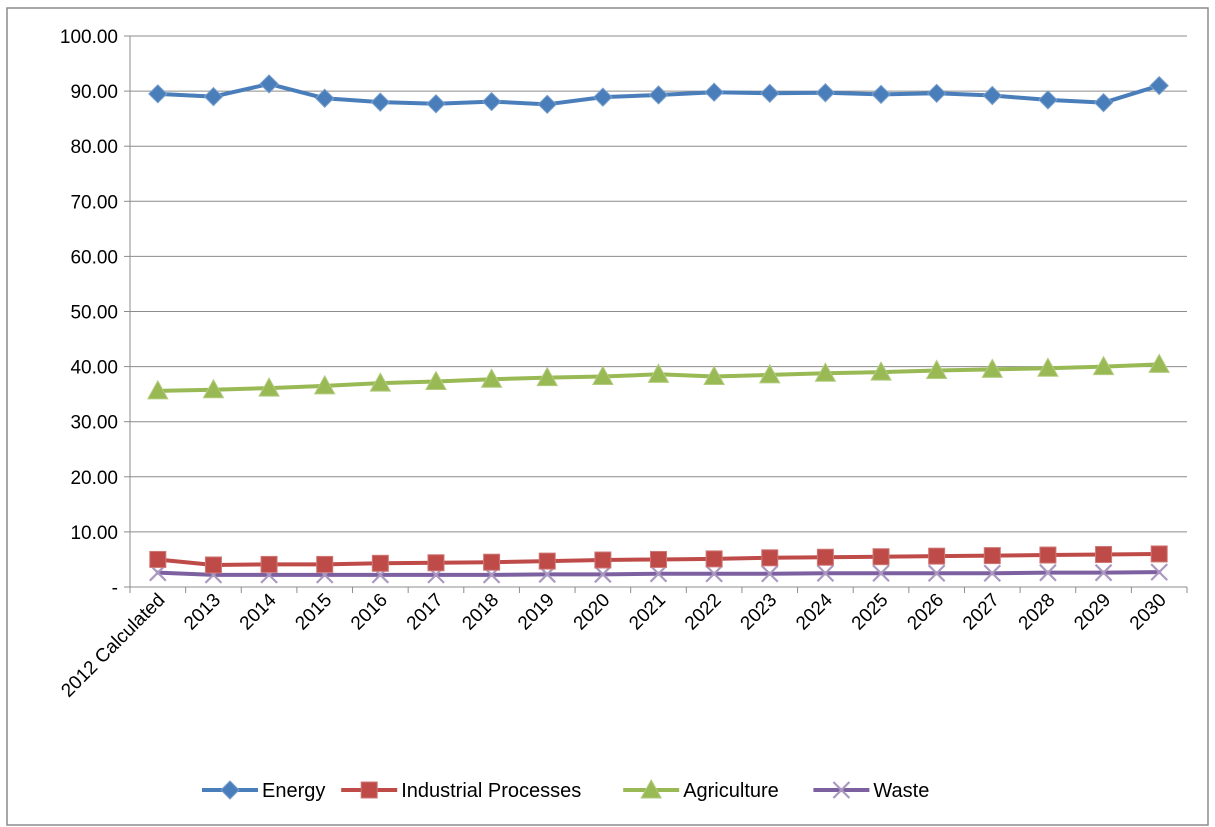 The height and width of the screenshot is (827, 1215). I want to click on legend-label: Energy, so click(293, 791).